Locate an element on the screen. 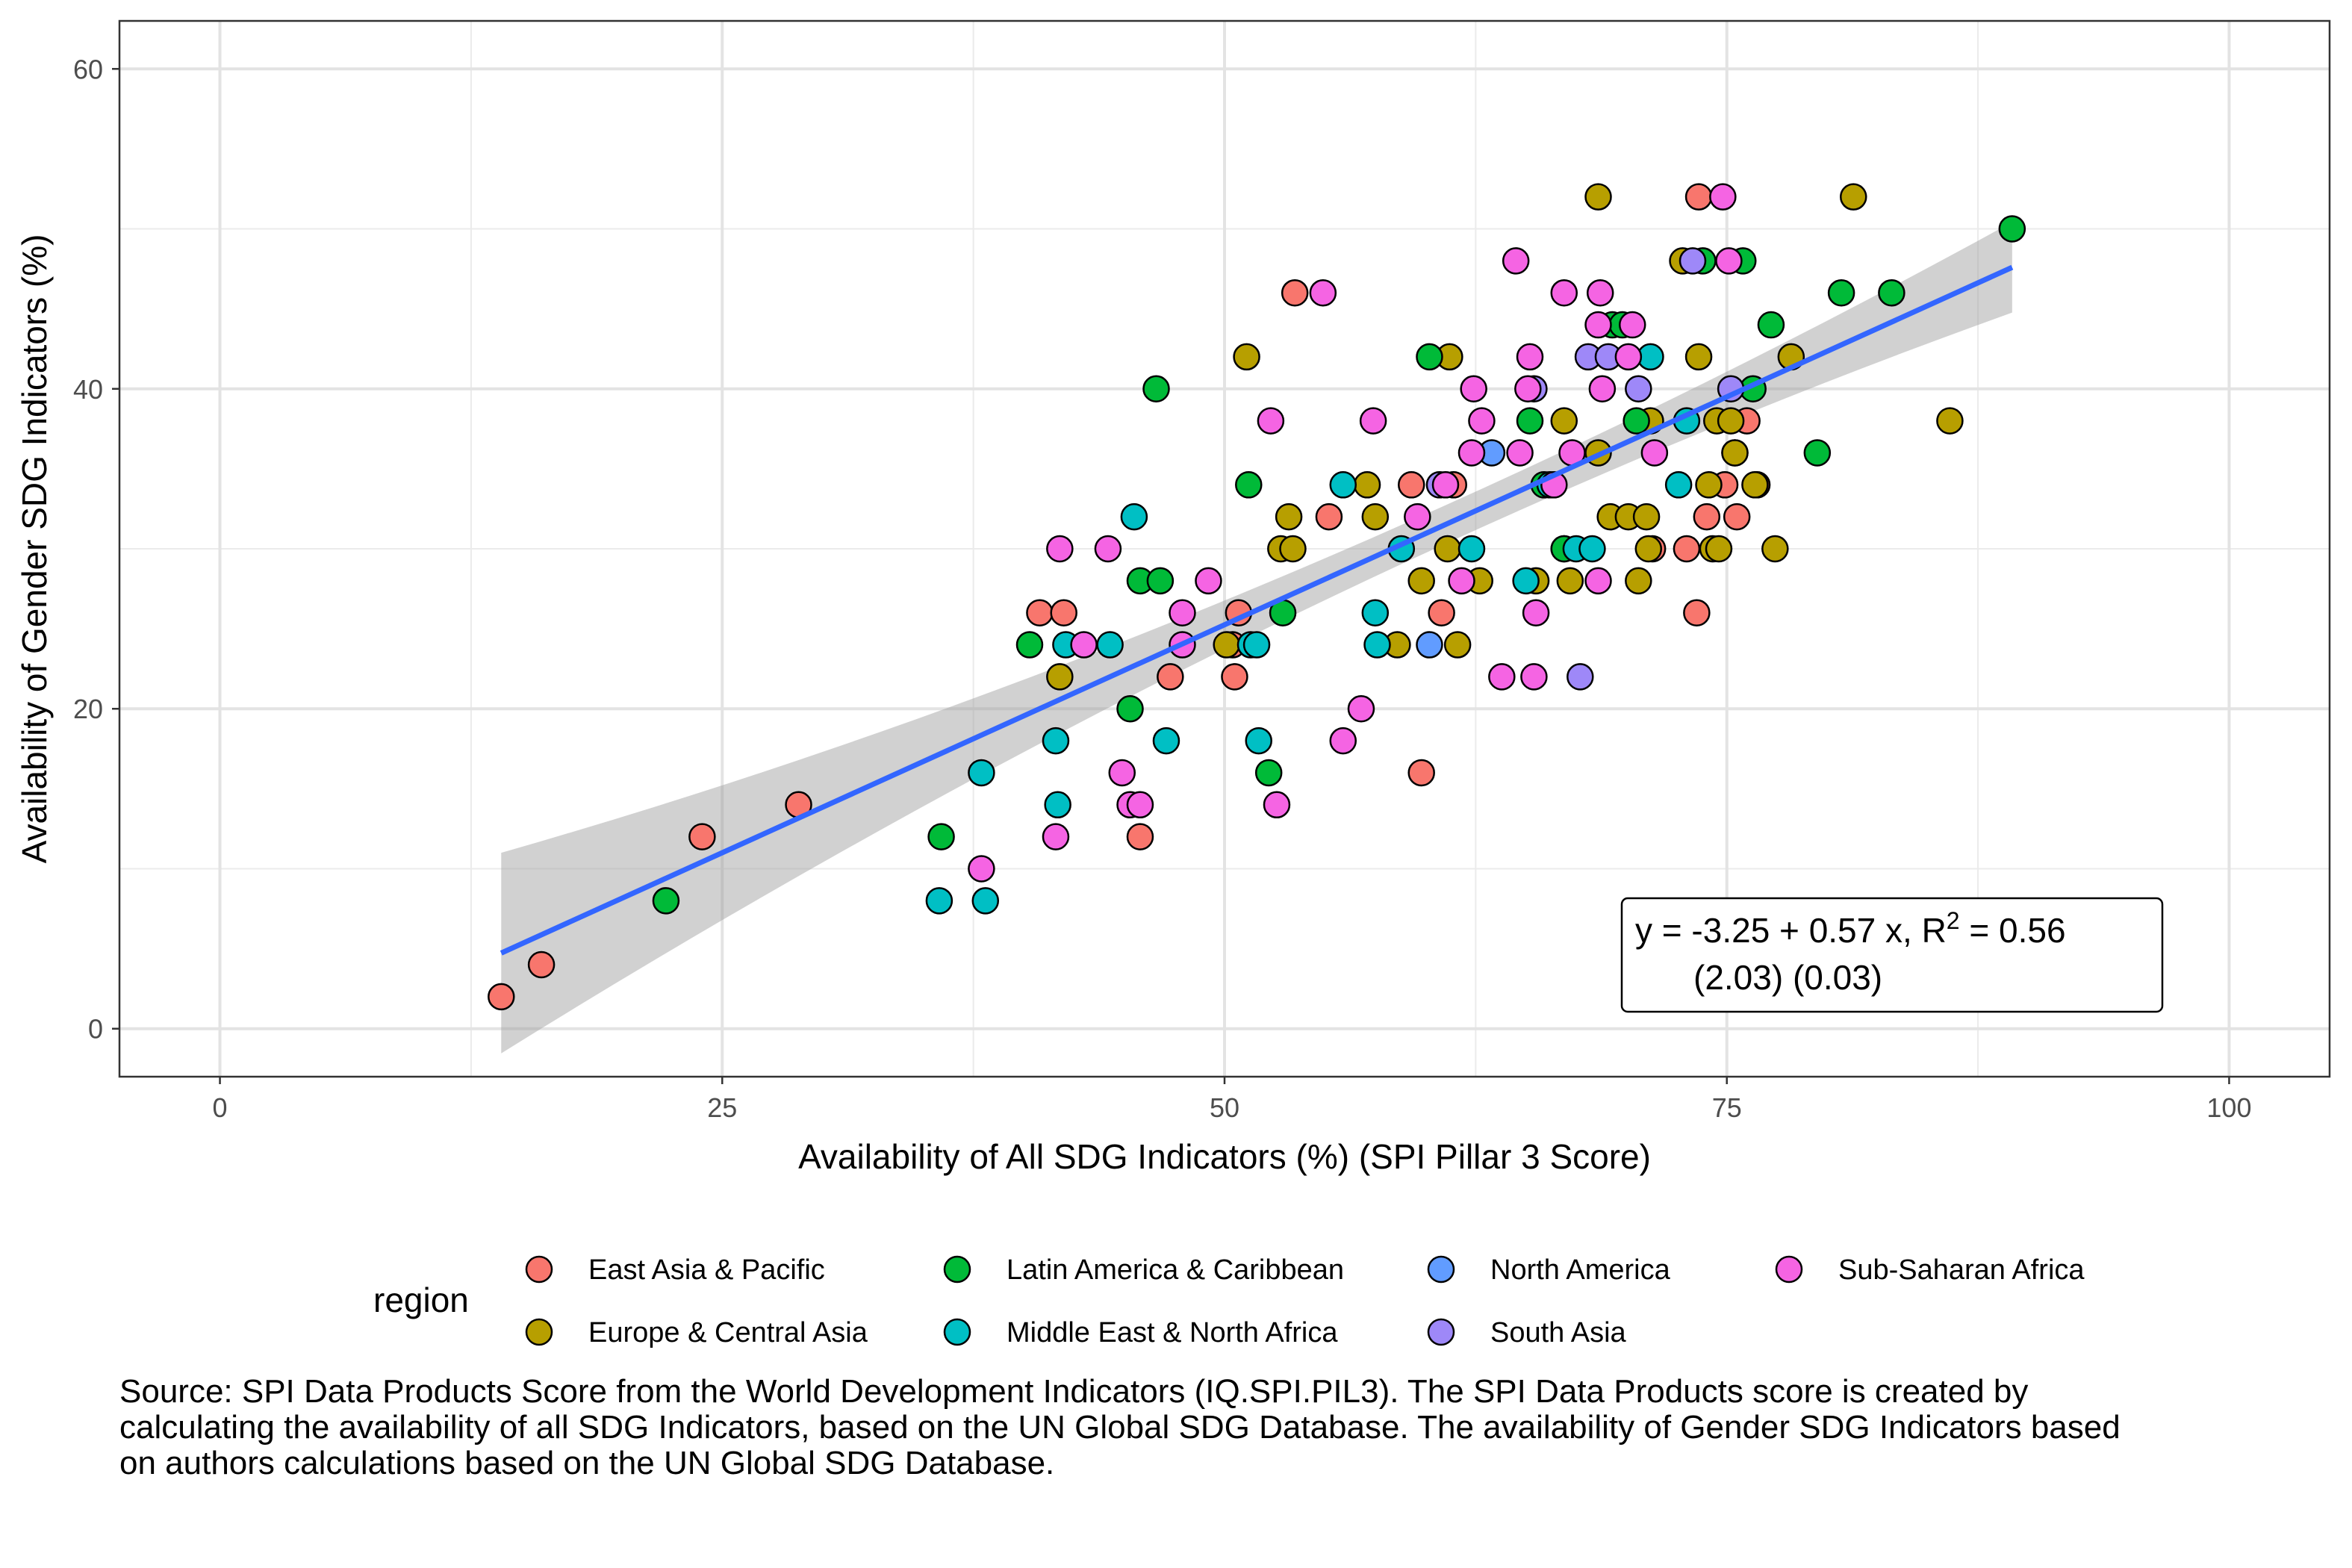 The height and width of the screenshot is (1568, 2352). legend-item: Sub-Saharan Africa is located at coordinates (1930, 1270).